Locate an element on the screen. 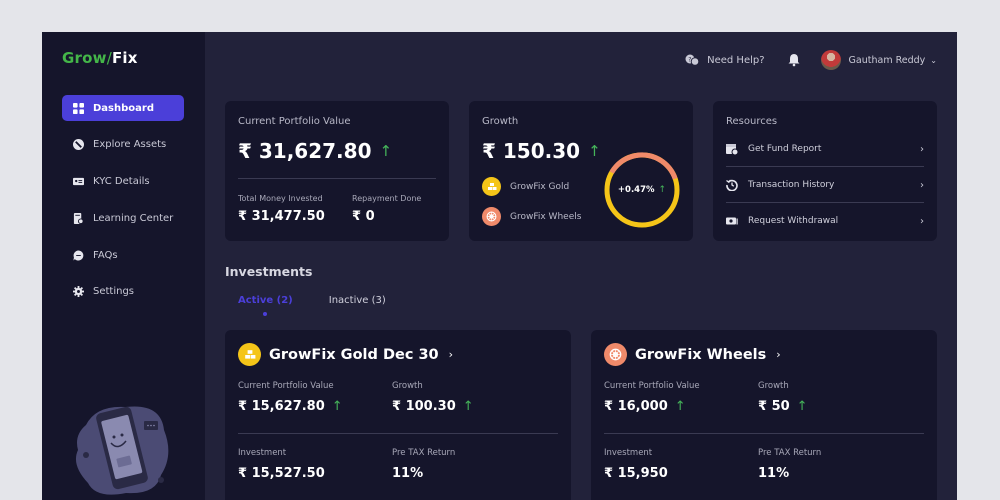  growth-percent: +0.47% is located at coordinates (636, 190).